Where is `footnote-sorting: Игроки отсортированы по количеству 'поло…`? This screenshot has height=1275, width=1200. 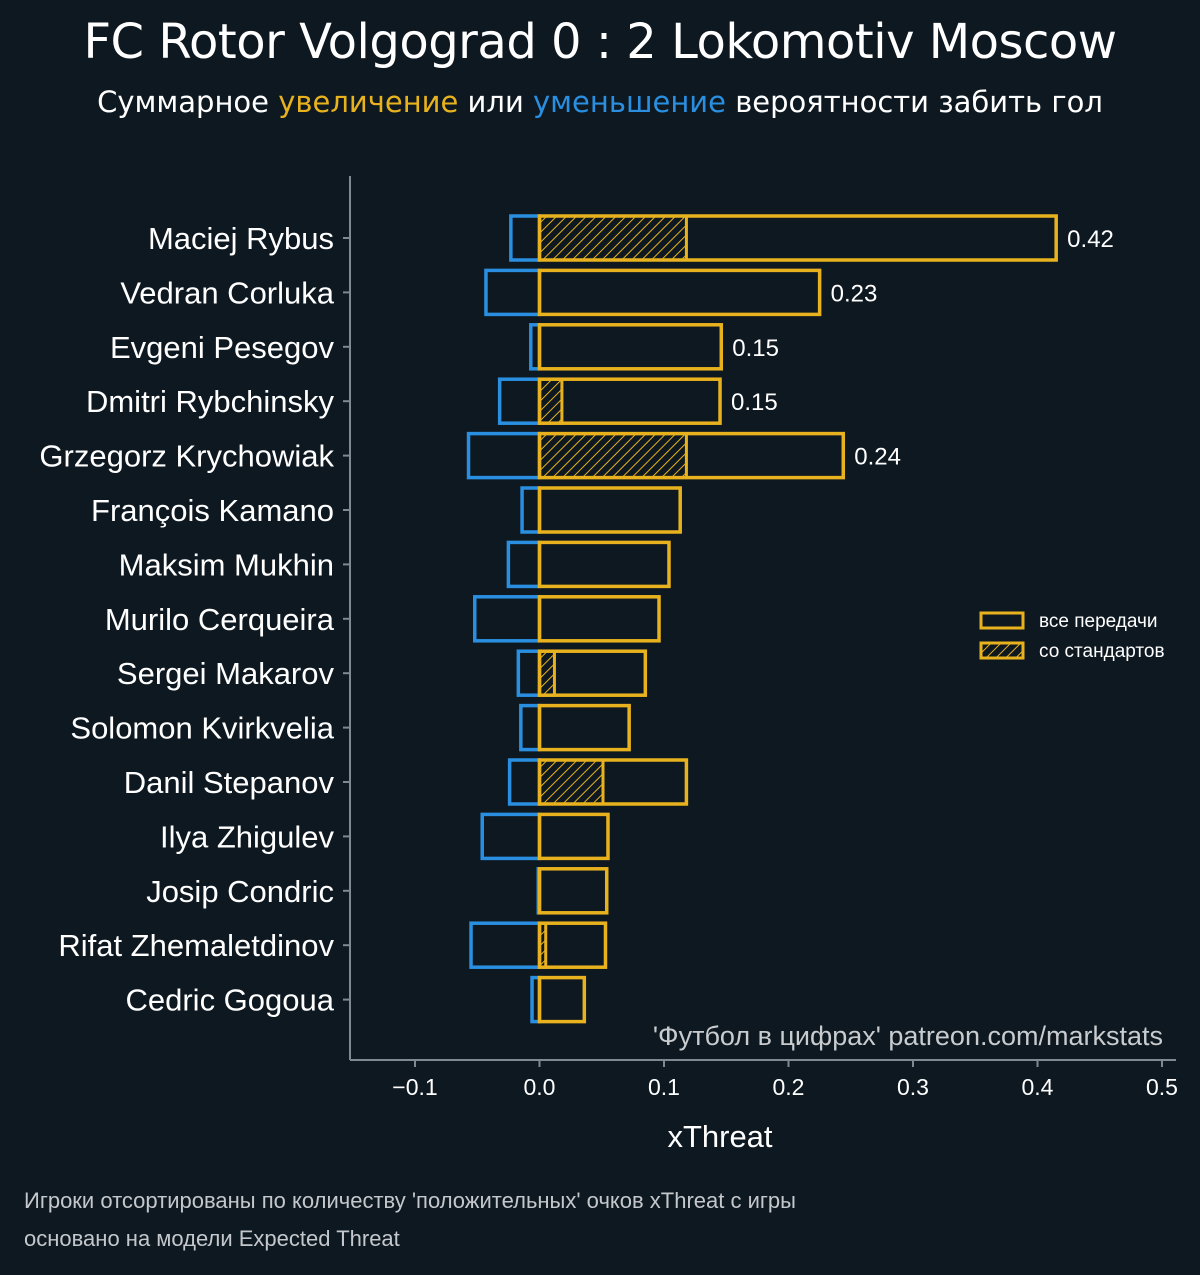
footnote-sorting: Игроки отсортированы по количеству 'поло… is located at coordinates (410, 1200).